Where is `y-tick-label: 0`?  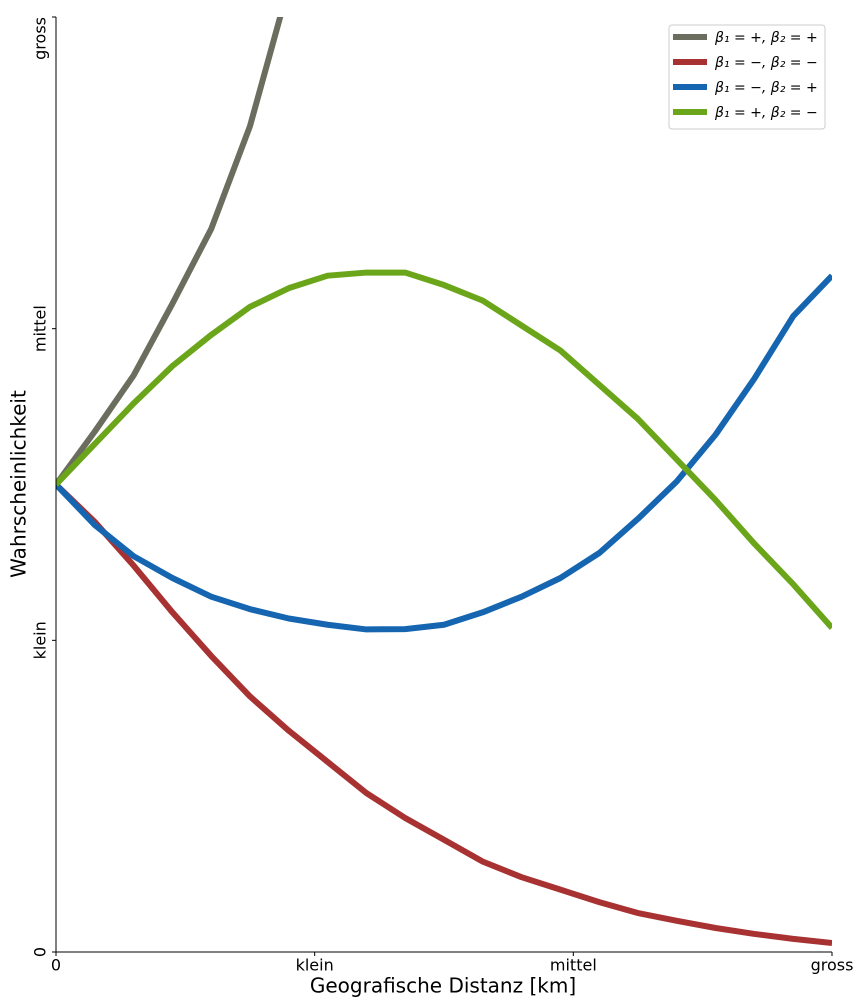
y-tick-label: 0 is located at coordinates (40, 952).